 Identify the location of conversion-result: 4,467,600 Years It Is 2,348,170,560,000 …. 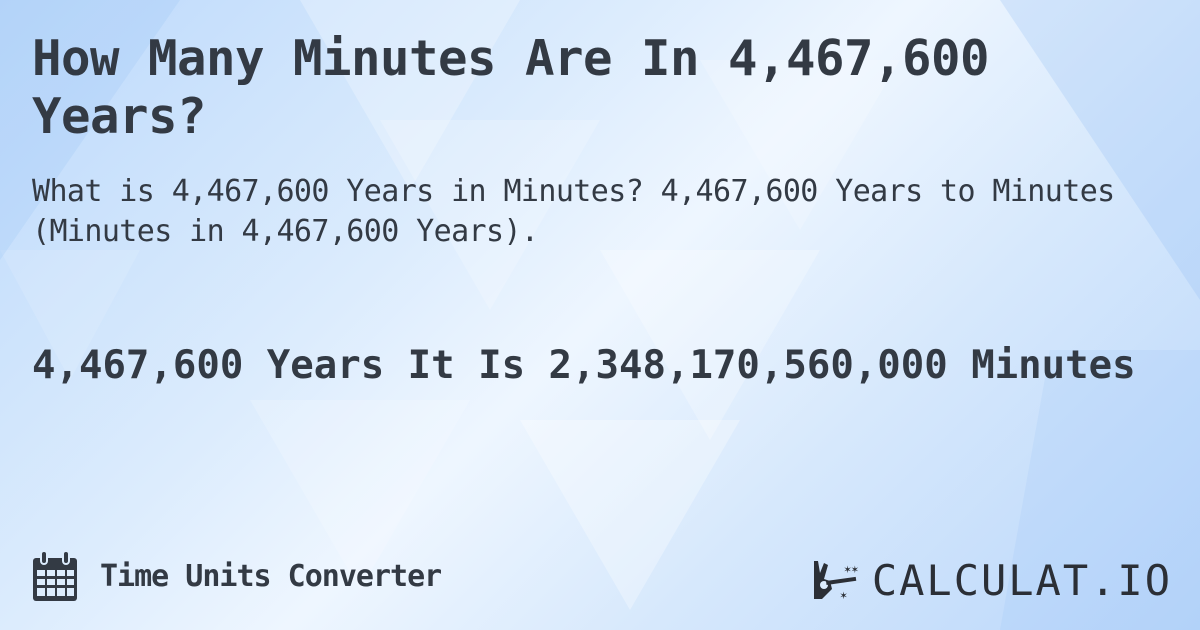
(584, 365).